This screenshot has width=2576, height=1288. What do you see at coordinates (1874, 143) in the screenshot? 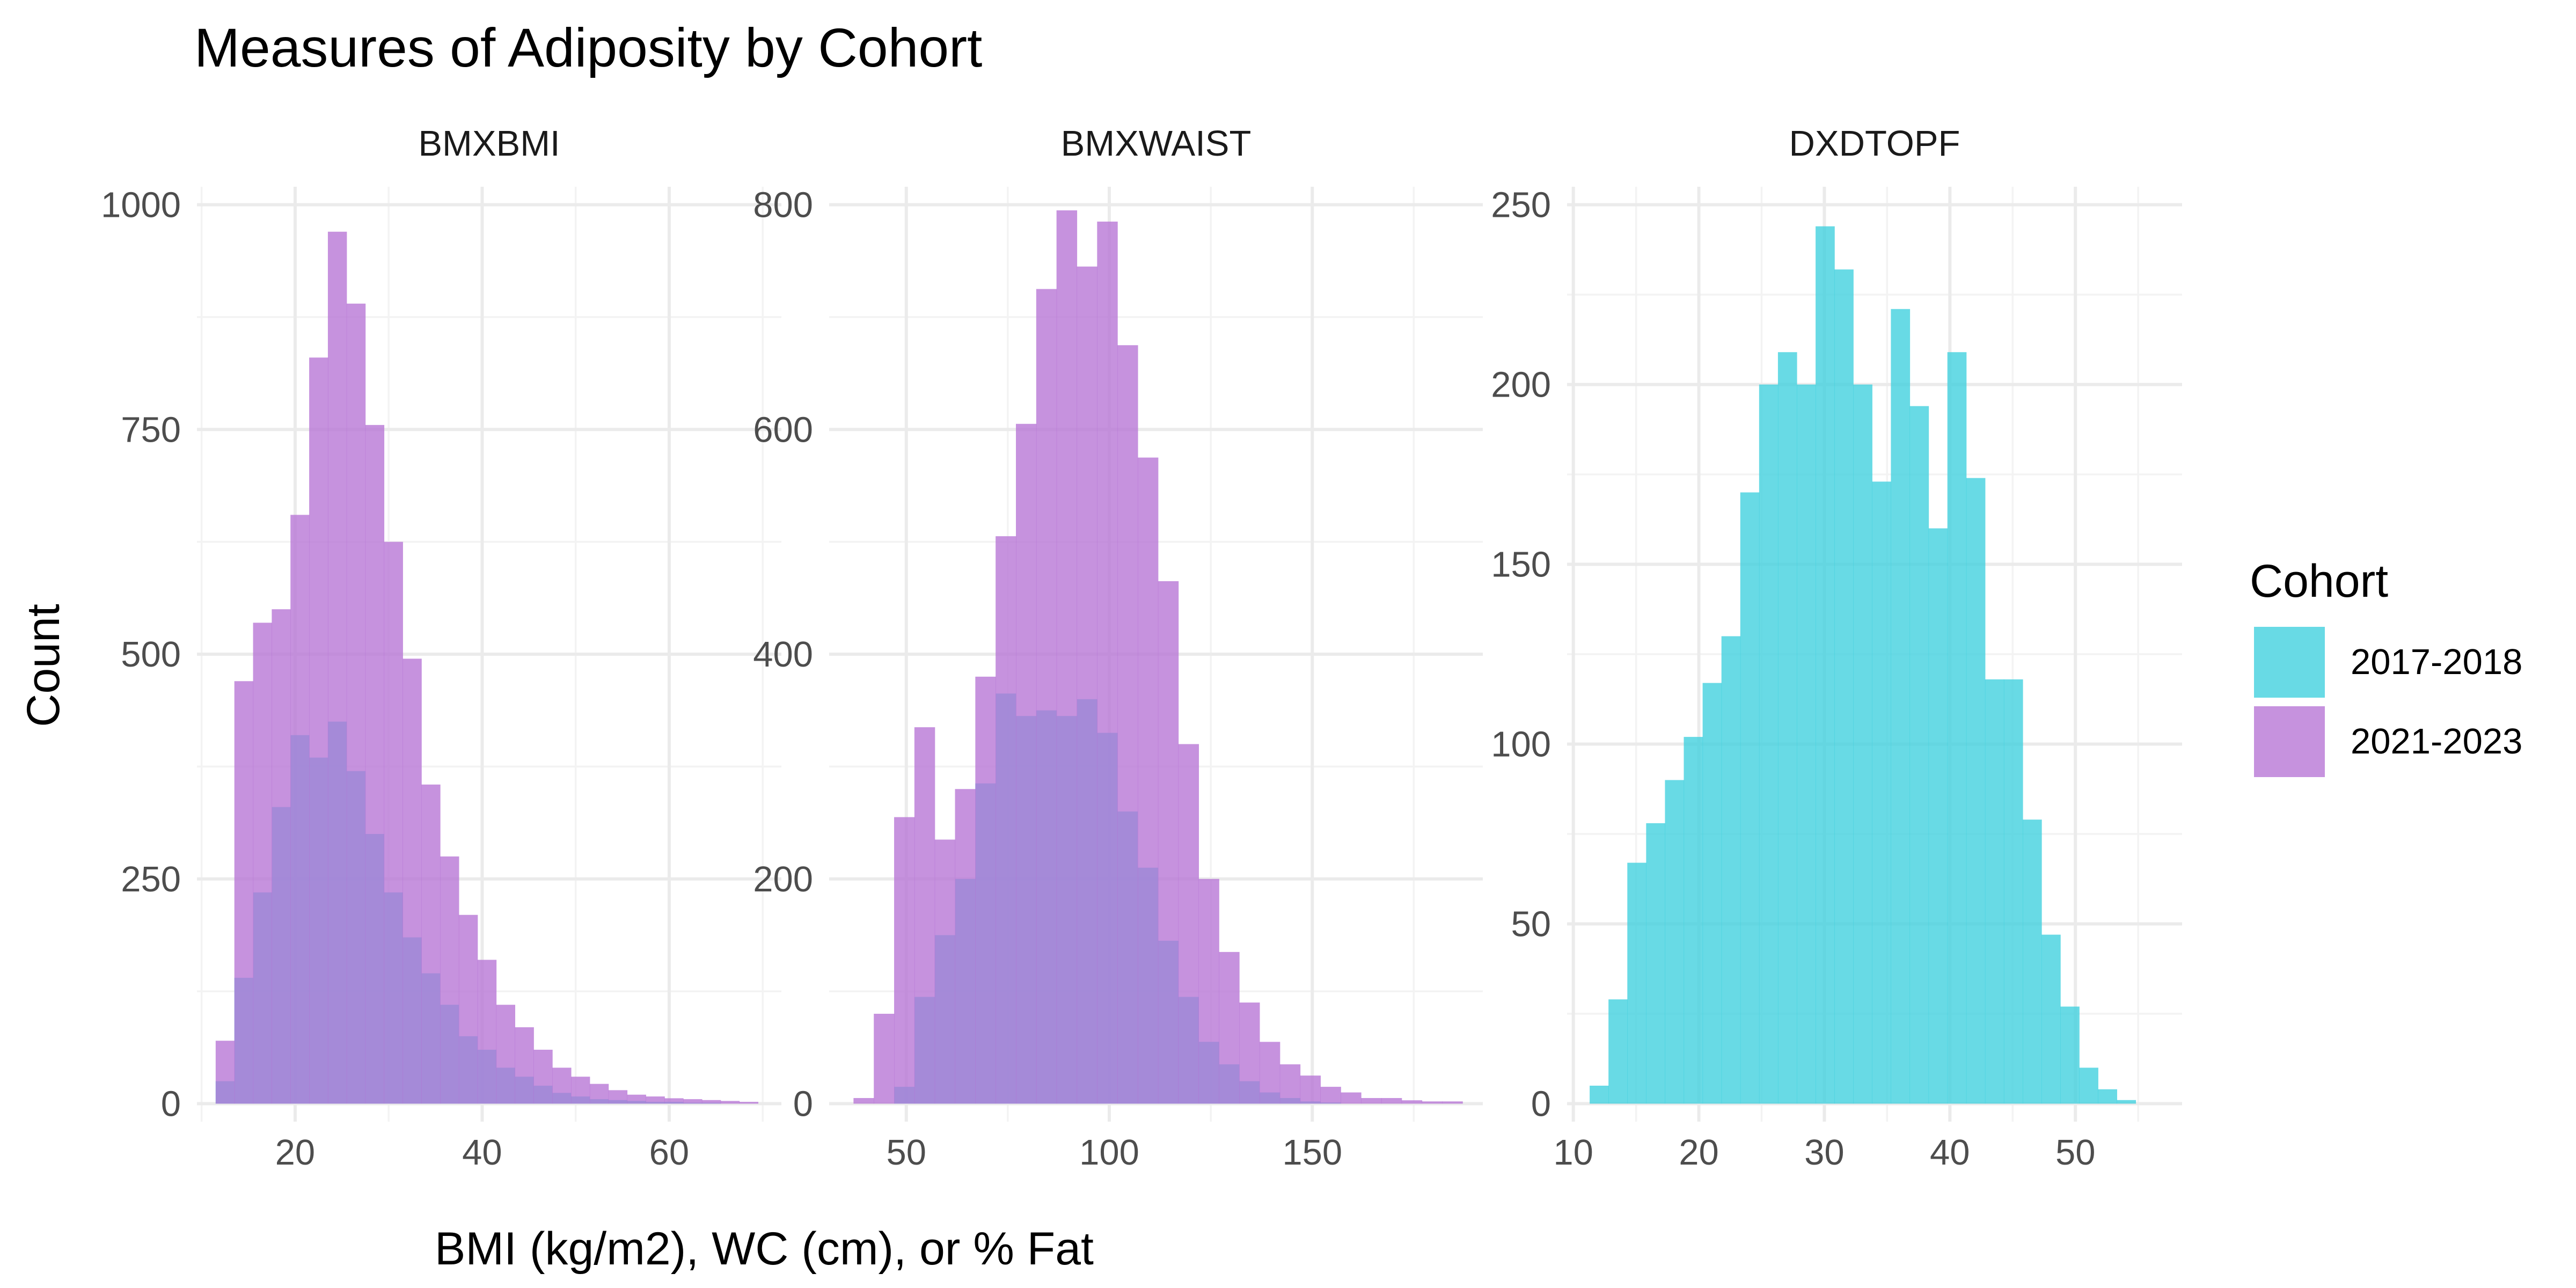
I see `panel-title-dxdtopf: DXDTOPF` at bounding box center [1874, 143].